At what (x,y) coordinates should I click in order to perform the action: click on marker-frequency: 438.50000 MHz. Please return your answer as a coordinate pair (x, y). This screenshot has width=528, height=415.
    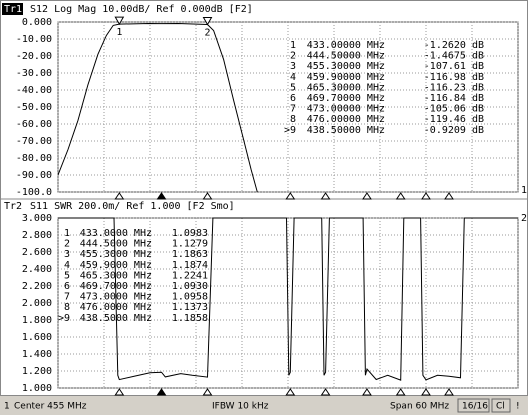
    Looking at the image, I should click on (346, 130).